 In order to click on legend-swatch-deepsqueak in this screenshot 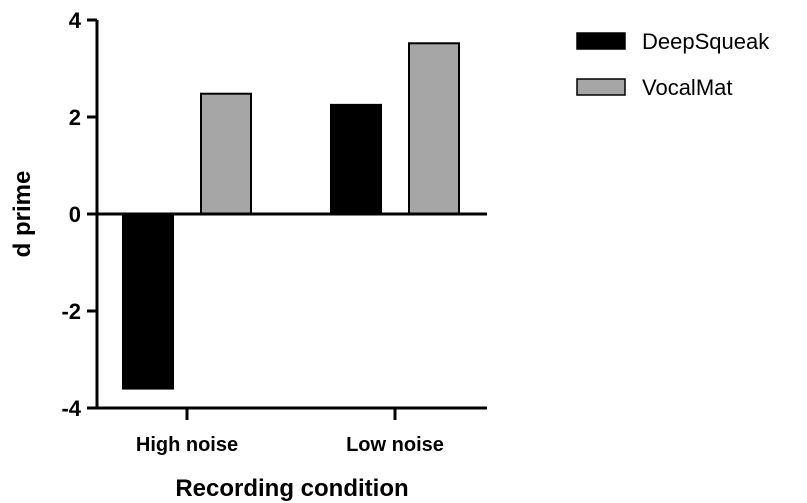, I will do `click(601, 41)`.